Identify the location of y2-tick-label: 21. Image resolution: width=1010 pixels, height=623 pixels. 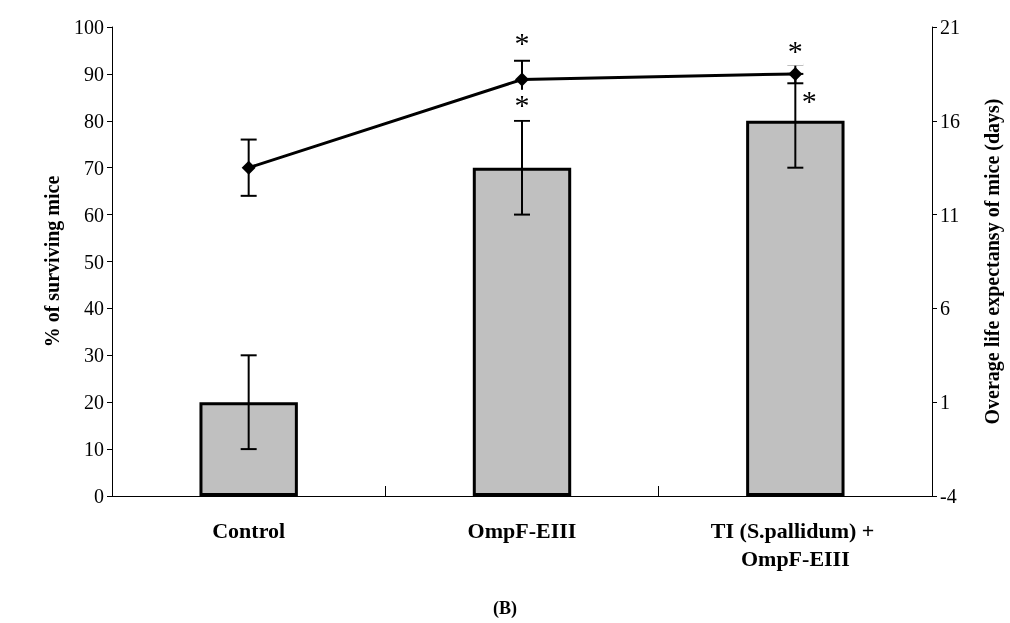
(950, 27).